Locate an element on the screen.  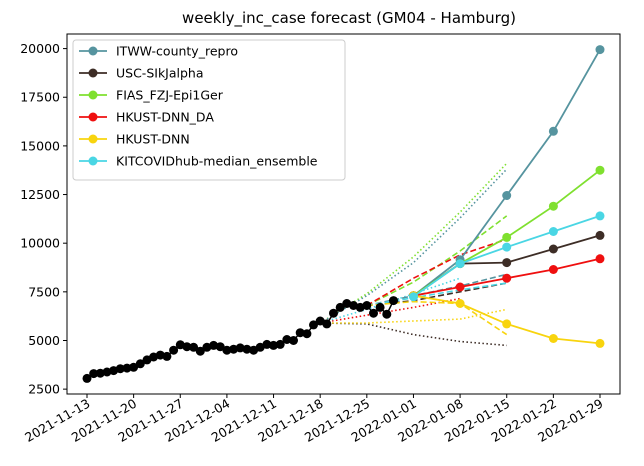
series-line-kitcovidhub-median-ensemble is located at coordinates (506, 256).